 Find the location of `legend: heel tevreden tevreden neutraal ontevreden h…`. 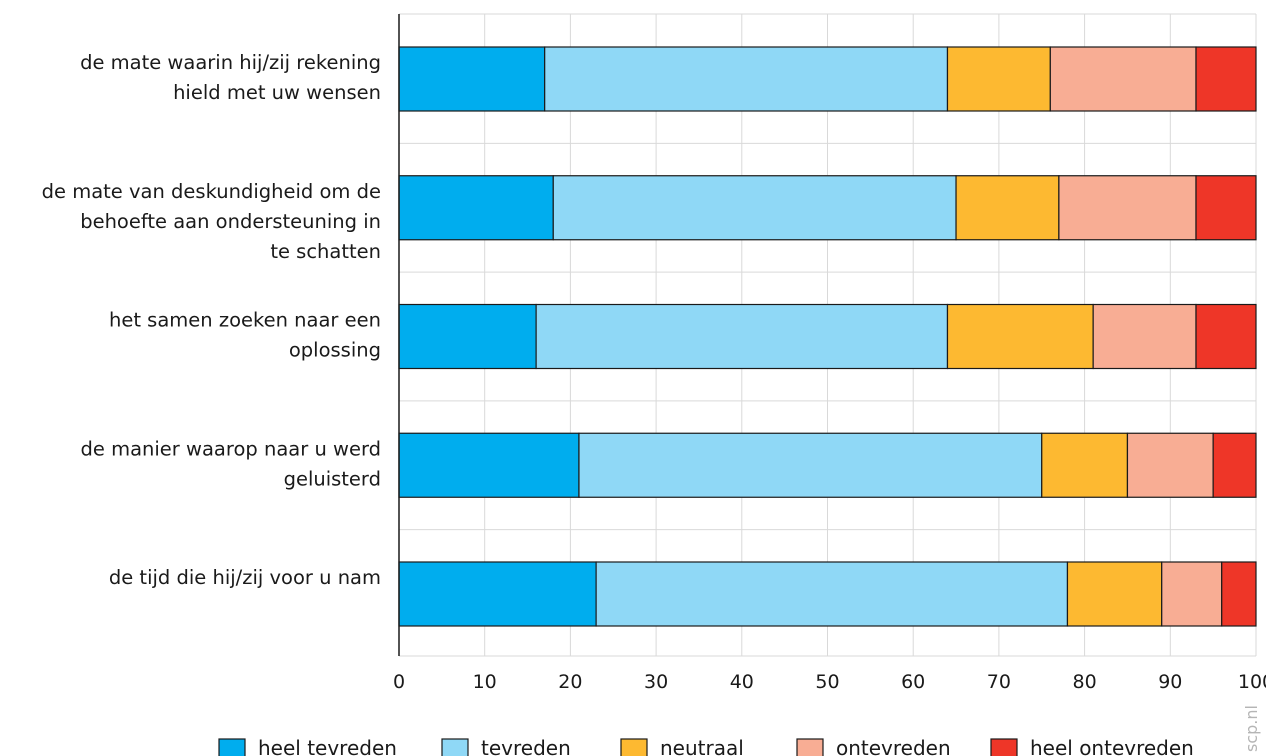

legend: heel tevreden tevreden neutraal ontevreden h… is located at coordinates (706, 746).